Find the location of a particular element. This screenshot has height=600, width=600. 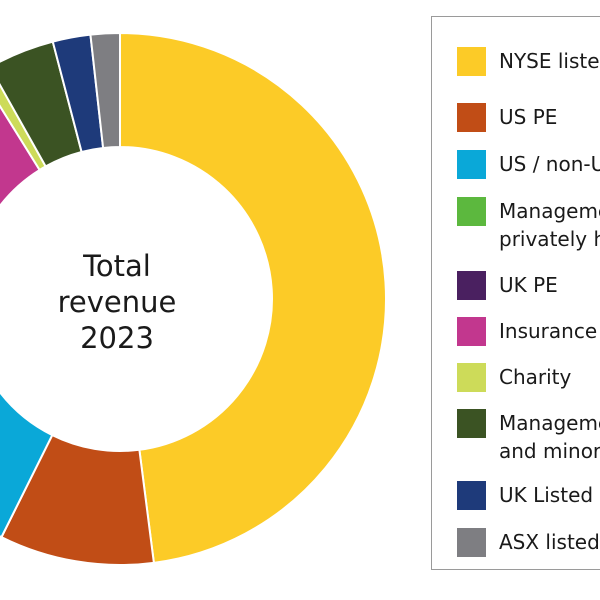

legend-label-7-line-1: and minority is located at coordinates (549, 451).